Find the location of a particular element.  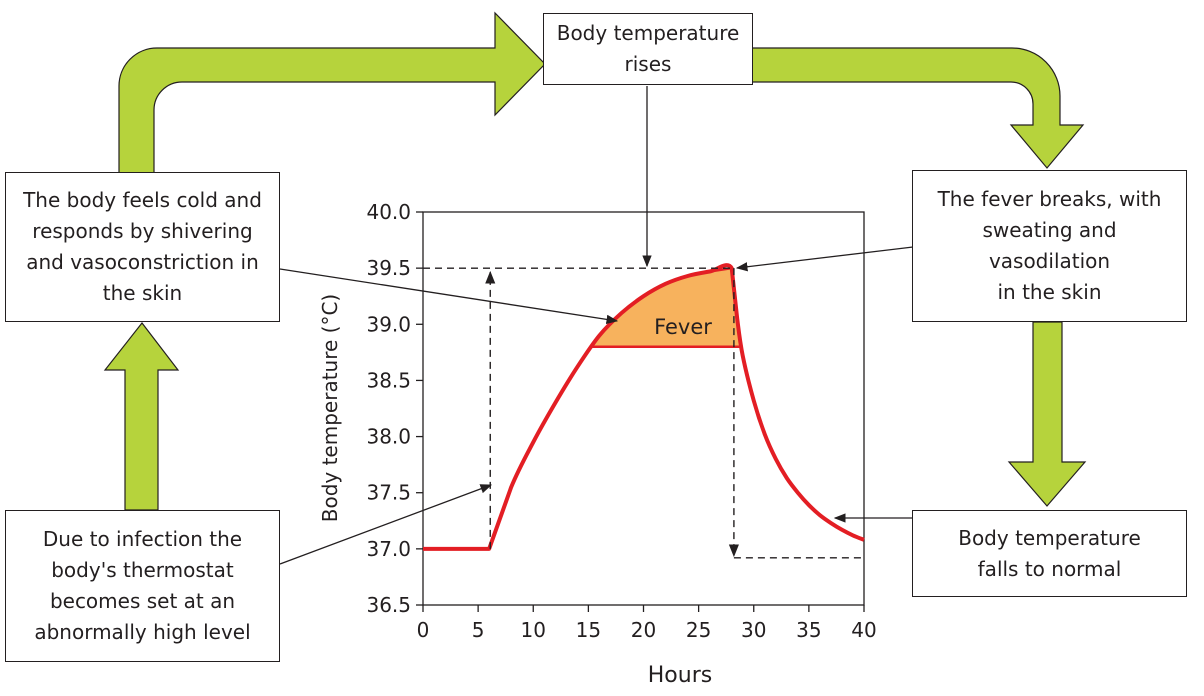

box-body-temperature-rises: Body temperature rises is located at coordinates (648, 49).